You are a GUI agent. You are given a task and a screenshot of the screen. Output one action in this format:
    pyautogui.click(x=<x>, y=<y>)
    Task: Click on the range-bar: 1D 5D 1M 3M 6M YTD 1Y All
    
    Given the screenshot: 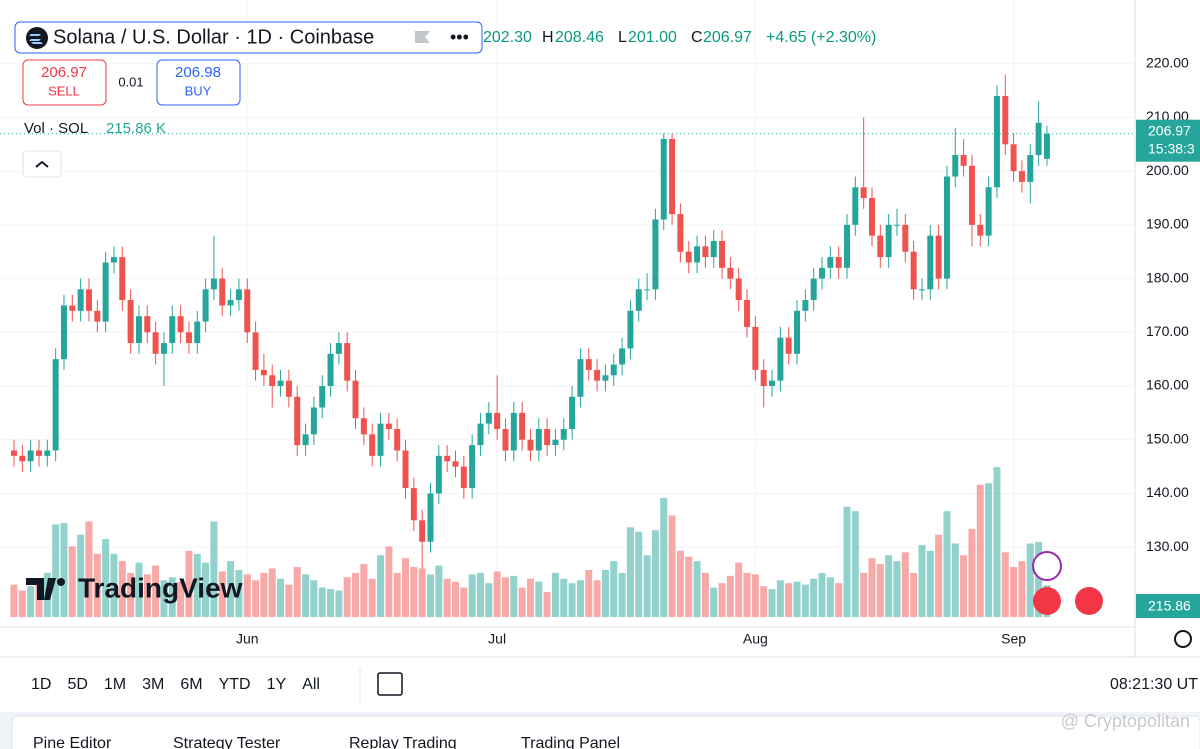 What is the action you would take?
    pyautogui.click(x=175, y=684)
    